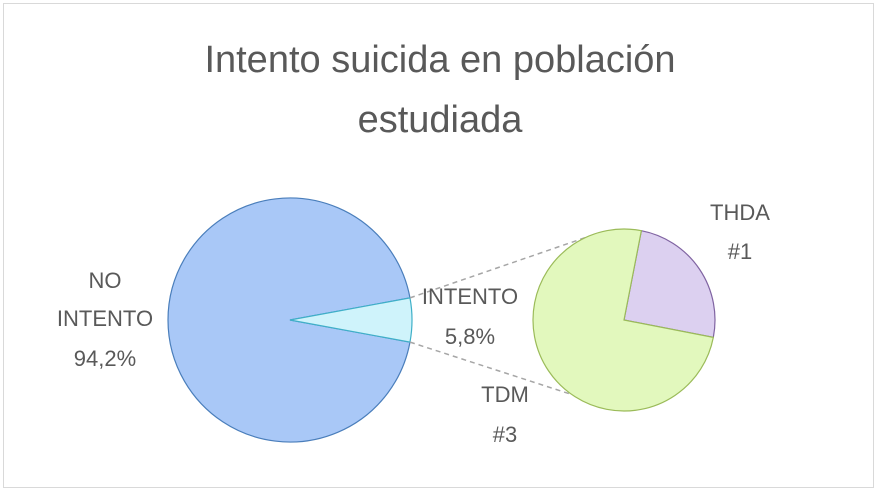  Describe the element at coordinates (105, 358) in the screenshot. I see `value-label: 94,2%` at that location.